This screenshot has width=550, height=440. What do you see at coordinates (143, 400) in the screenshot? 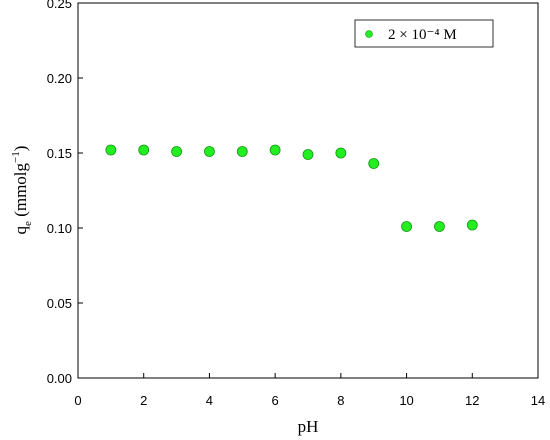
I see `x-tick-label: 2` at bounding box center [143, 400].